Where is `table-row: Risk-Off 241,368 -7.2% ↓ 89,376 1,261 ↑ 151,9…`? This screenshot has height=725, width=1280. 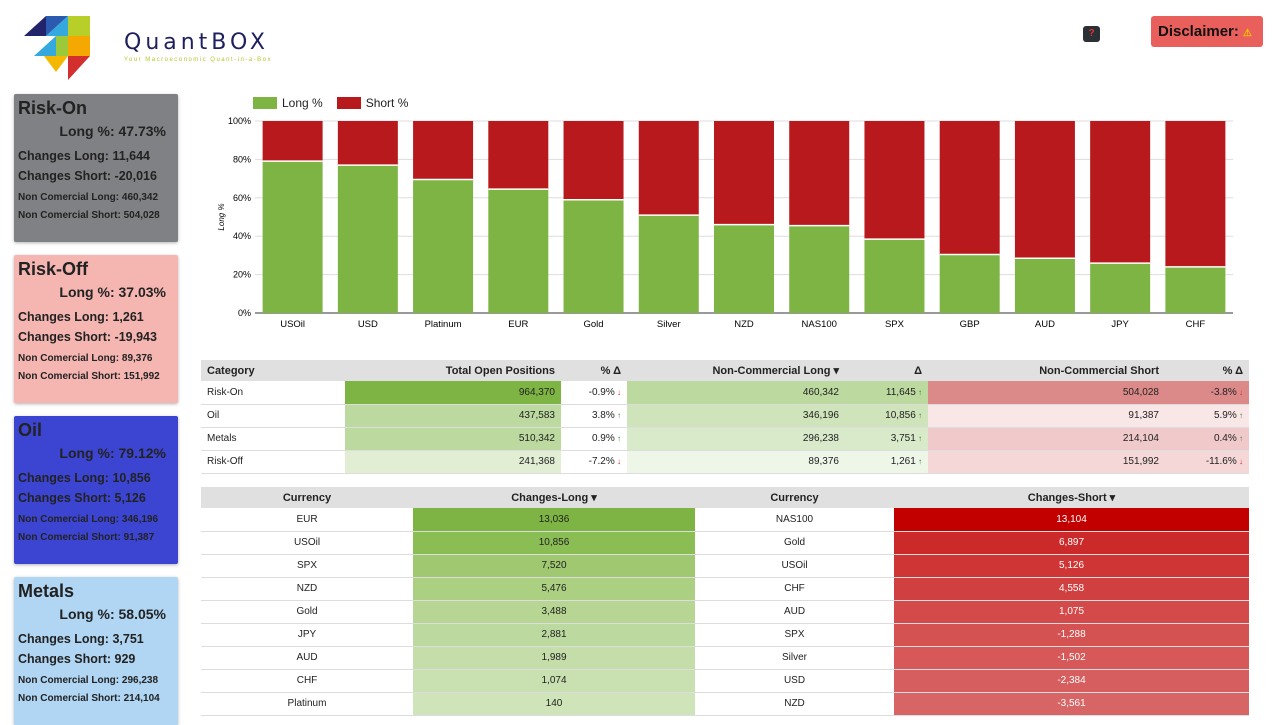 table-row: Risk-Off 241,368 -7.2% ↓ 89,376 1,261 ↑ 151,9… is located at coordinates (725, 462).